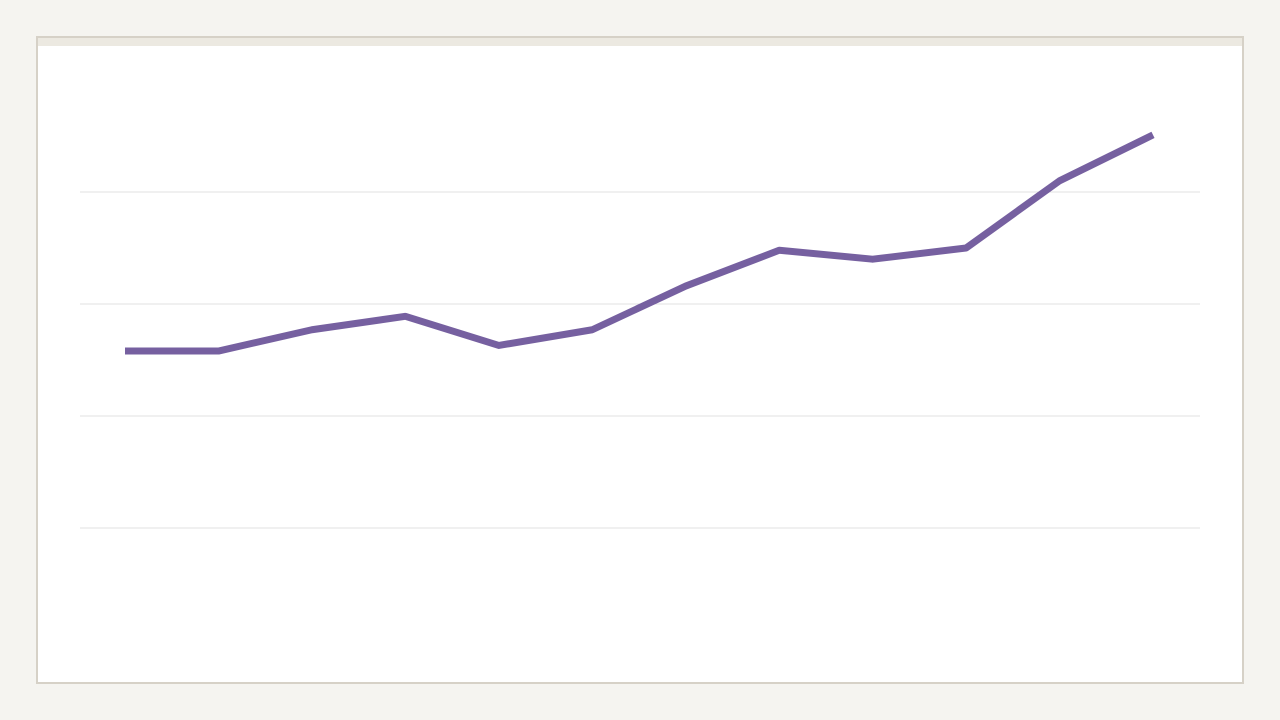 This screenshot has height=720, width=1280. I want to click on card-header-band, so click(640, 42).